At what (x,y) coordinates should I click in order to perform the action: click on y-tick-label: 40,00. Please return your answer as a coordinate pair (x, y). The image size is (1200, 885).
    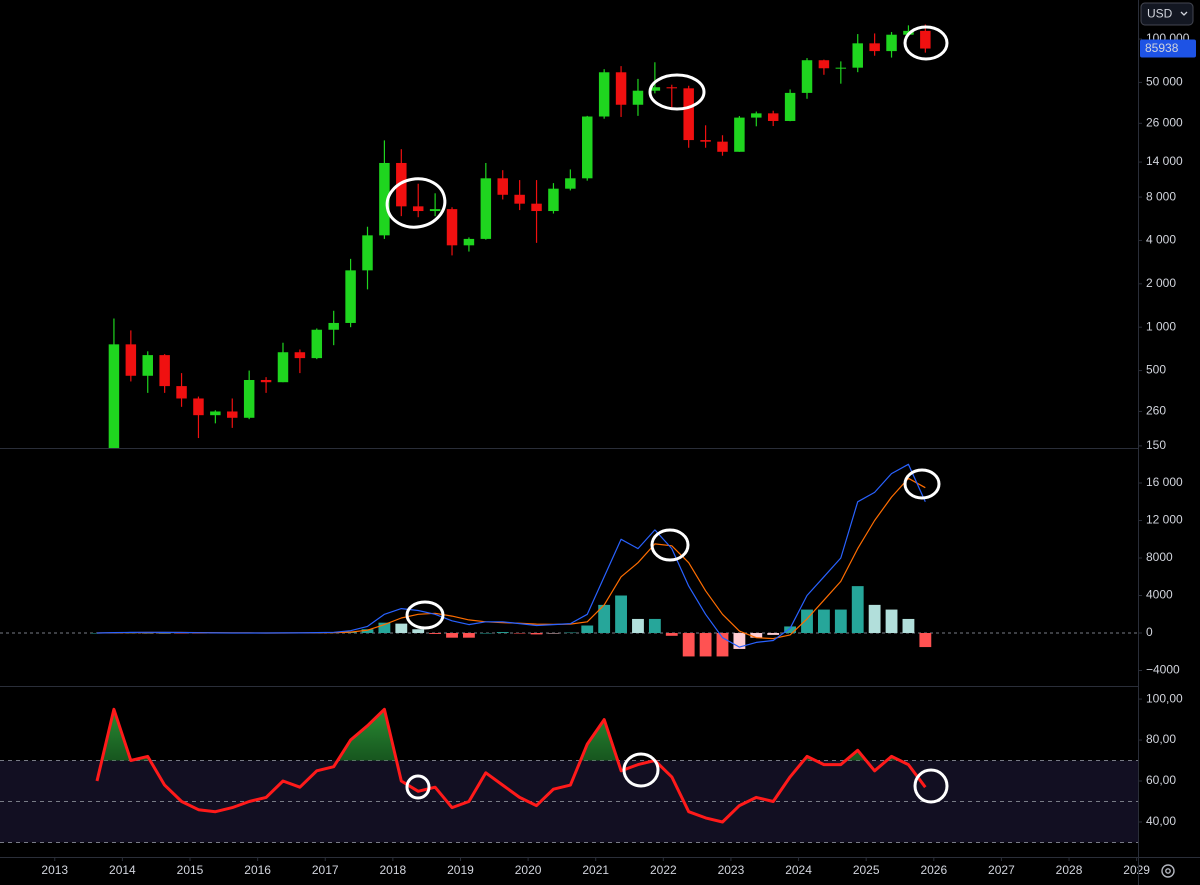
    Looking at the image, I should click on (1161, 821).